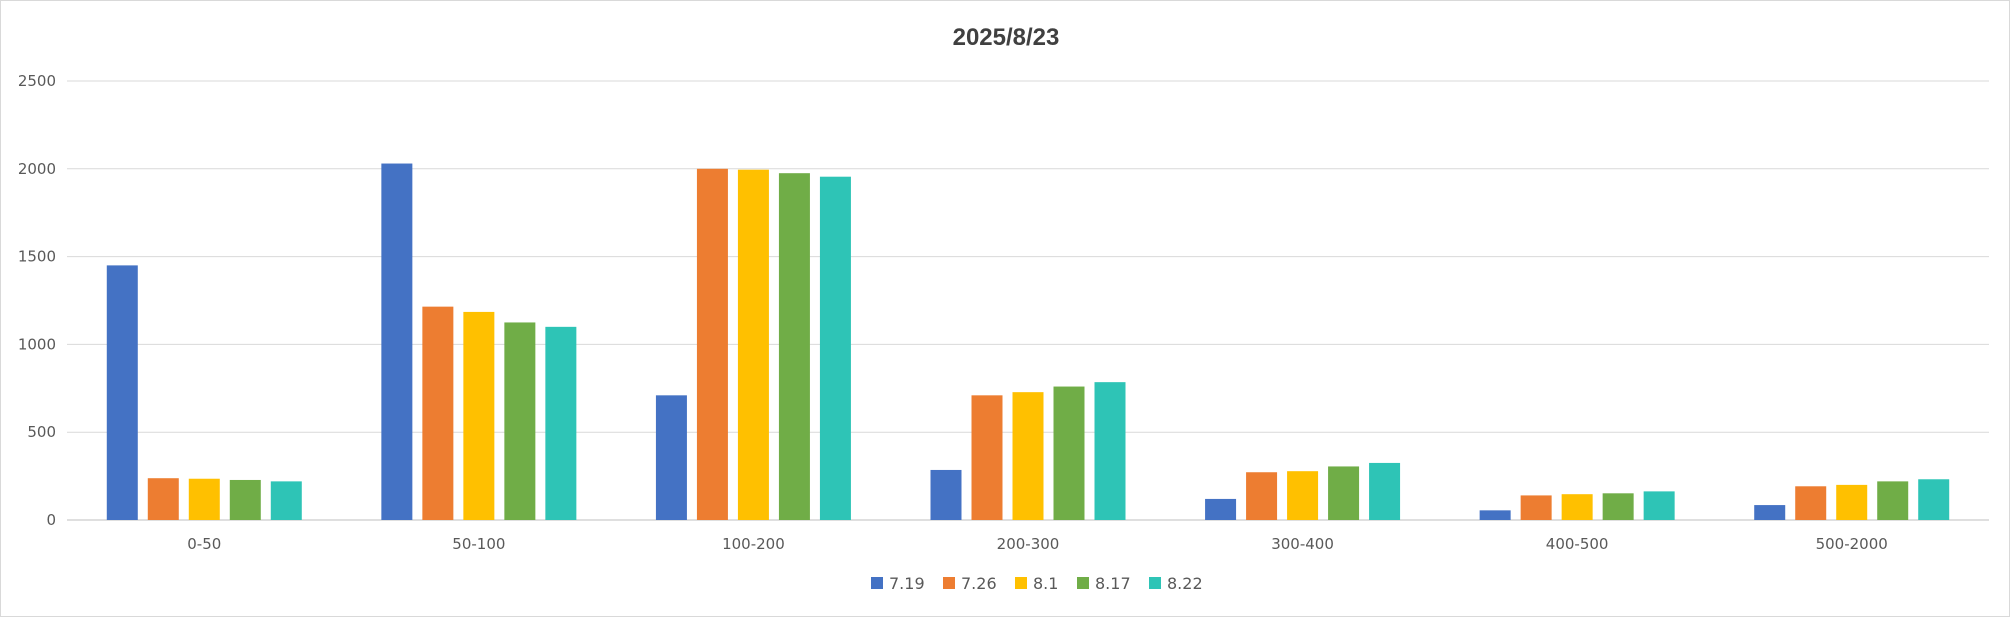 Image resolution: width=2012 pixels, height=619 pixels. What do you see at coordinates (37, 300) in the screenshot?
I see `y-axis-ticks: 0 500 1000 1500 2000 2500` at bounding box center [37, 300].